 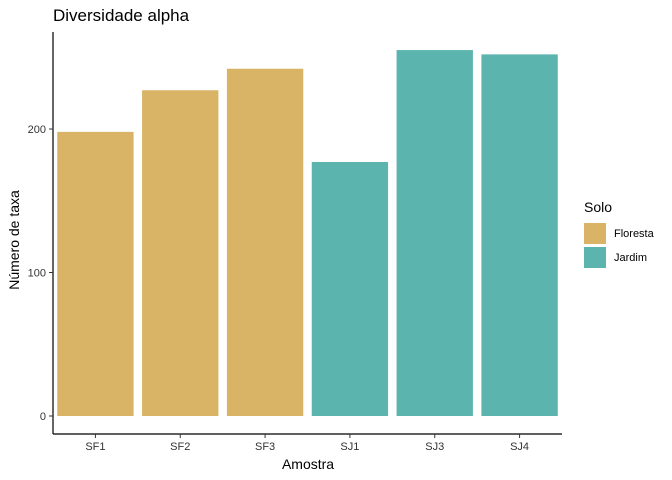 I want to click on chart-title: Diversidade alpha, so click(x=121, y=15).